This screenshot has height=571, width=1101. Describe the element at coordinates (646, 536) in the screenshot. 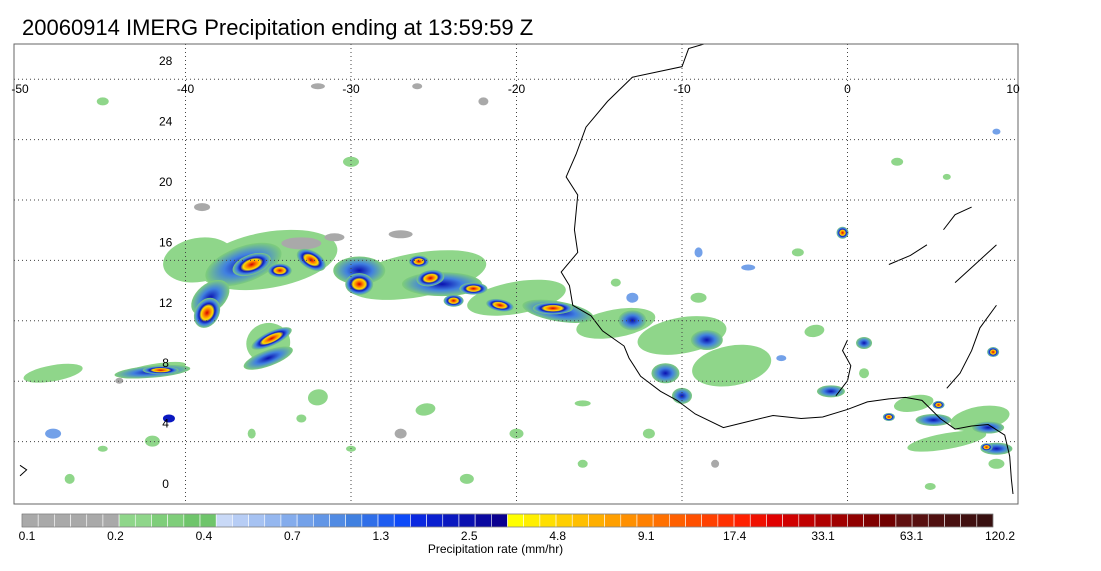

I see `colorbar-tick-label: 9.1` at that location.